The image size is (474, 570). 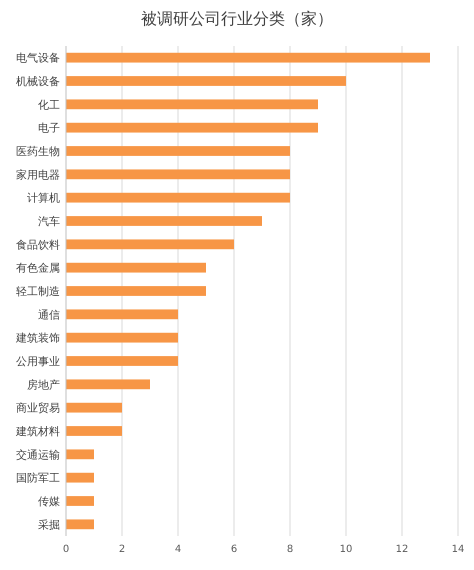 I want to click on x-tick-label: 0, so click(x=66, y=549).